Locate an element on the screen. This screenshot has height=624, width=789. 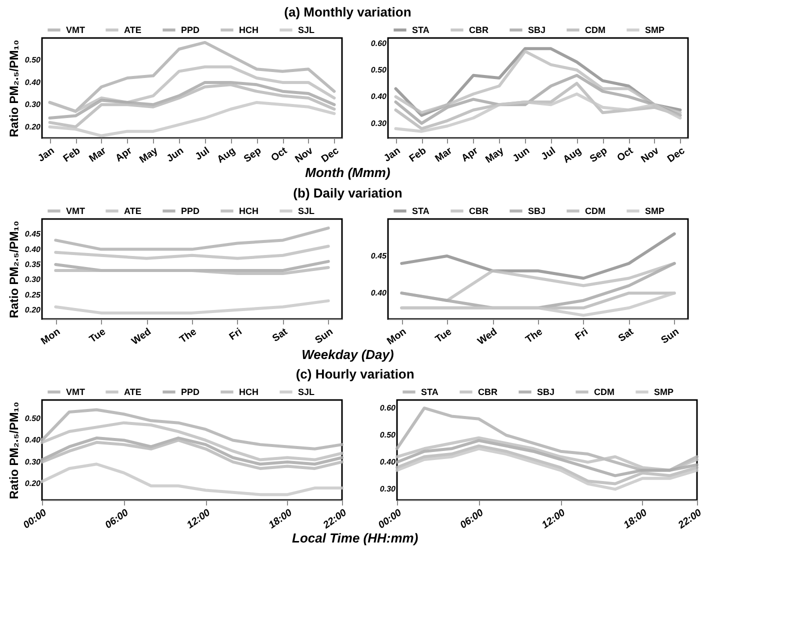
y-tick-label: 0.25 is located at coordinates (33, 295).